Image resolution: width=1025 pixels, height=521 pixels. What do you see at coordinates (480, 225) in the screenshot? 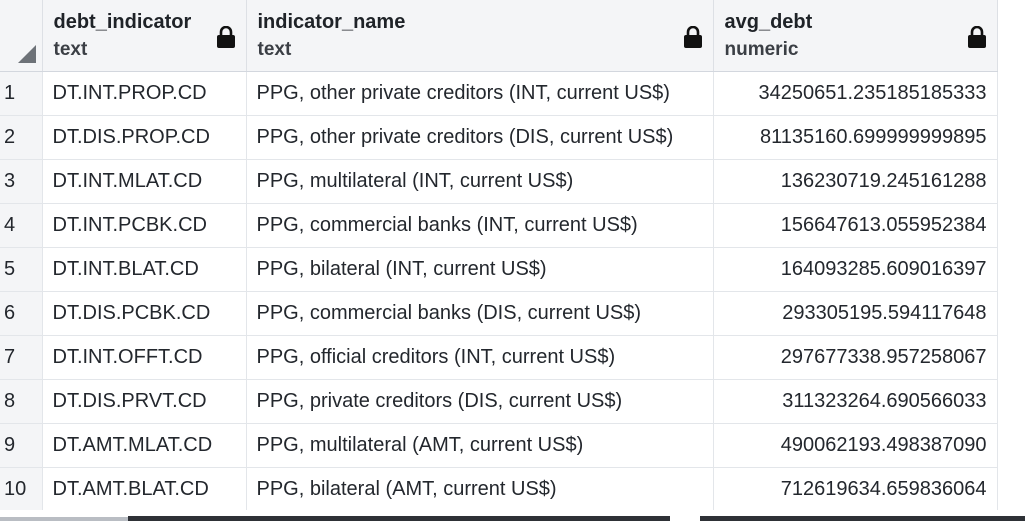
I see `cell-indicator-name: PPG, commercial banks (INT, current US$)` at bounding box center [480, 225].